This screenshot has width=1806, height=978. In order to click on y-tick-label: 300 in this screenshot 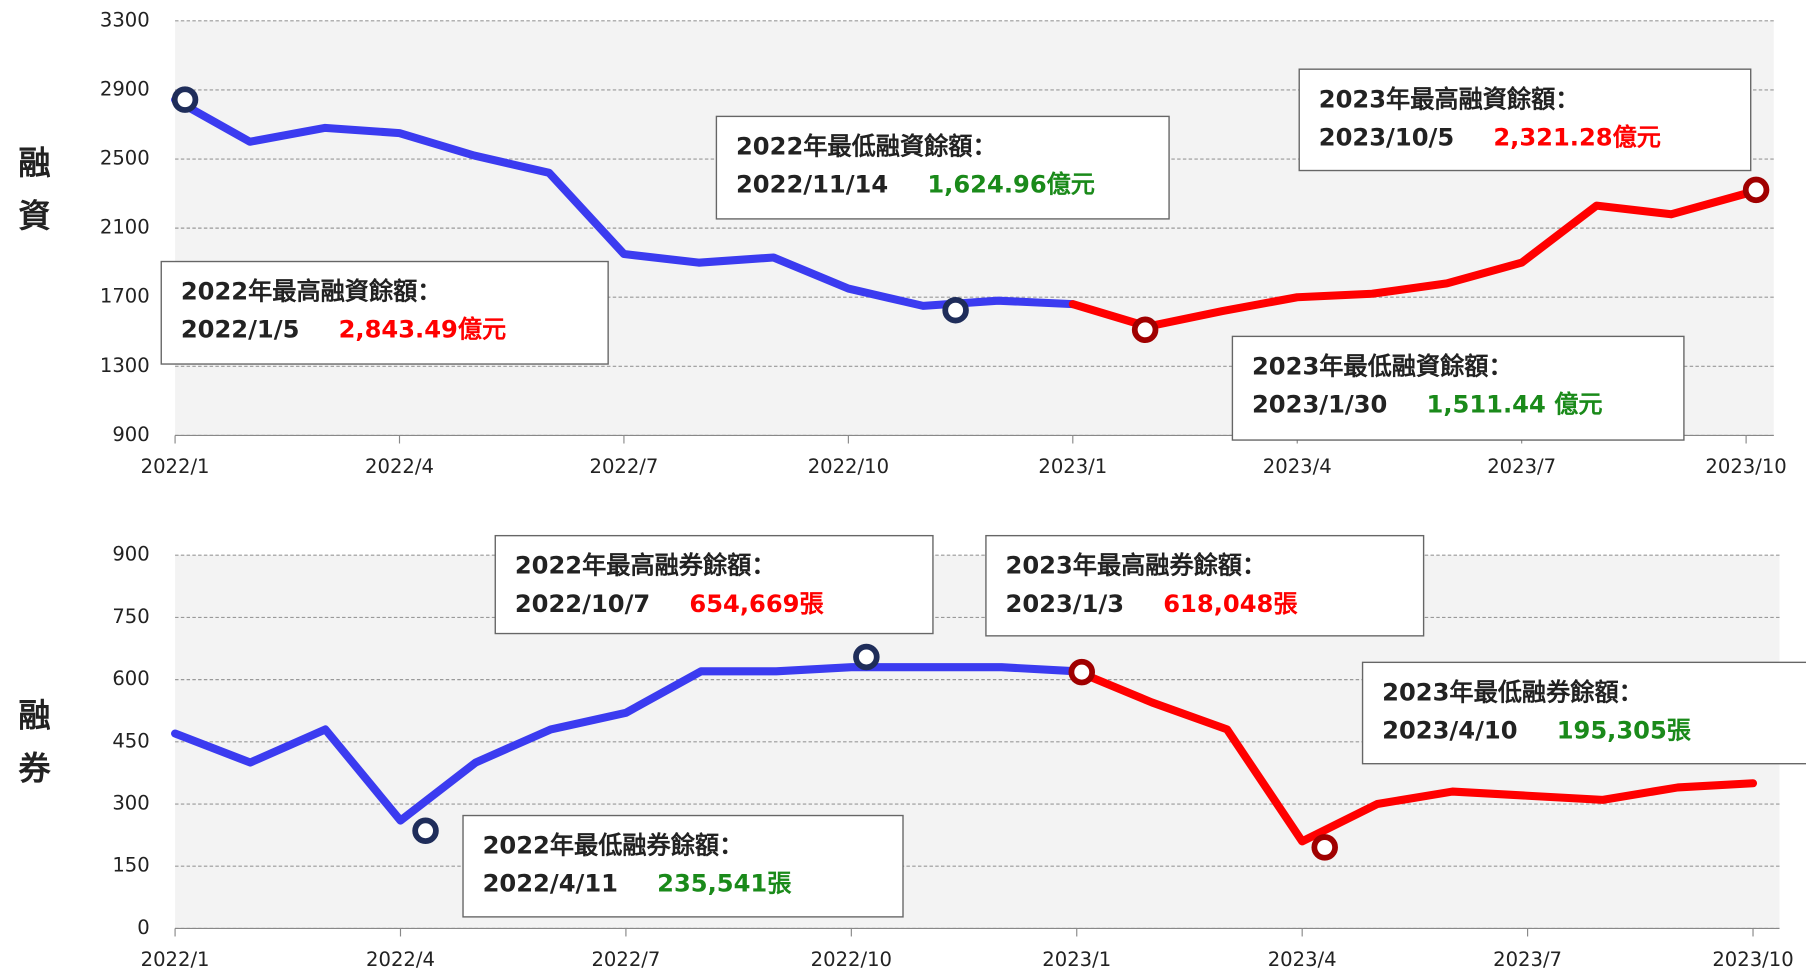, I will do `click(130, 803)`.